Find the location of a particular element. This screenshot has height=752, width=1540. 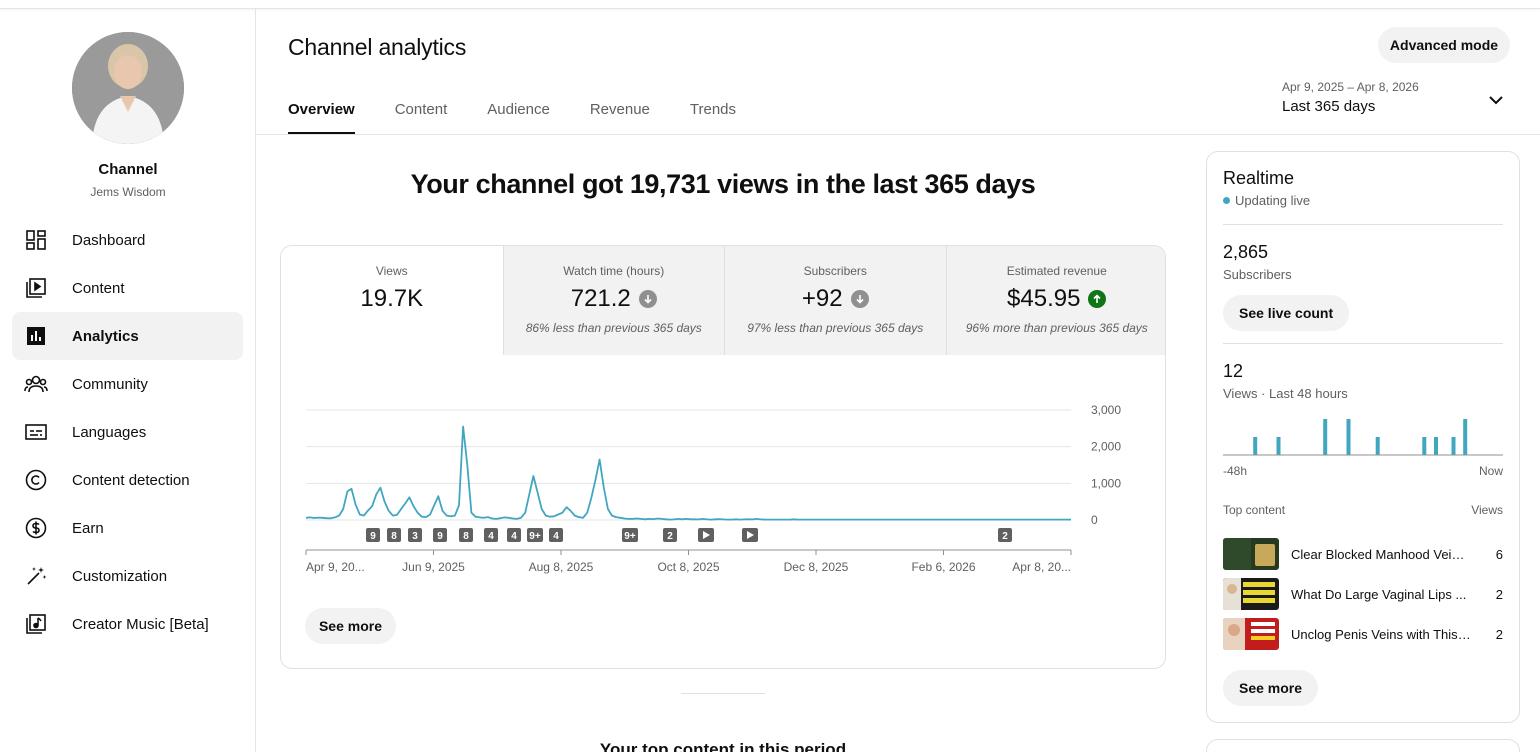

sidebar-item-dashboard: Dashboard is located at coordinates (127, 240).